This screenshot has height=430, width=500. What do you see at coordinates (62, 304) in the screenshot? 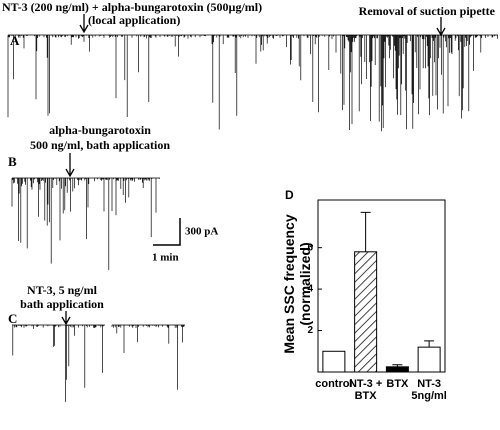
I see `annotation: bath application` at bounding box center [62, 304].